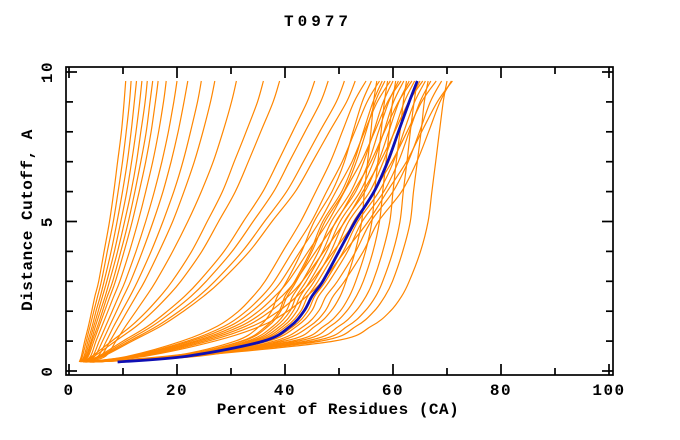  I want to click on x-tick-label: 60, so click(393, 391).